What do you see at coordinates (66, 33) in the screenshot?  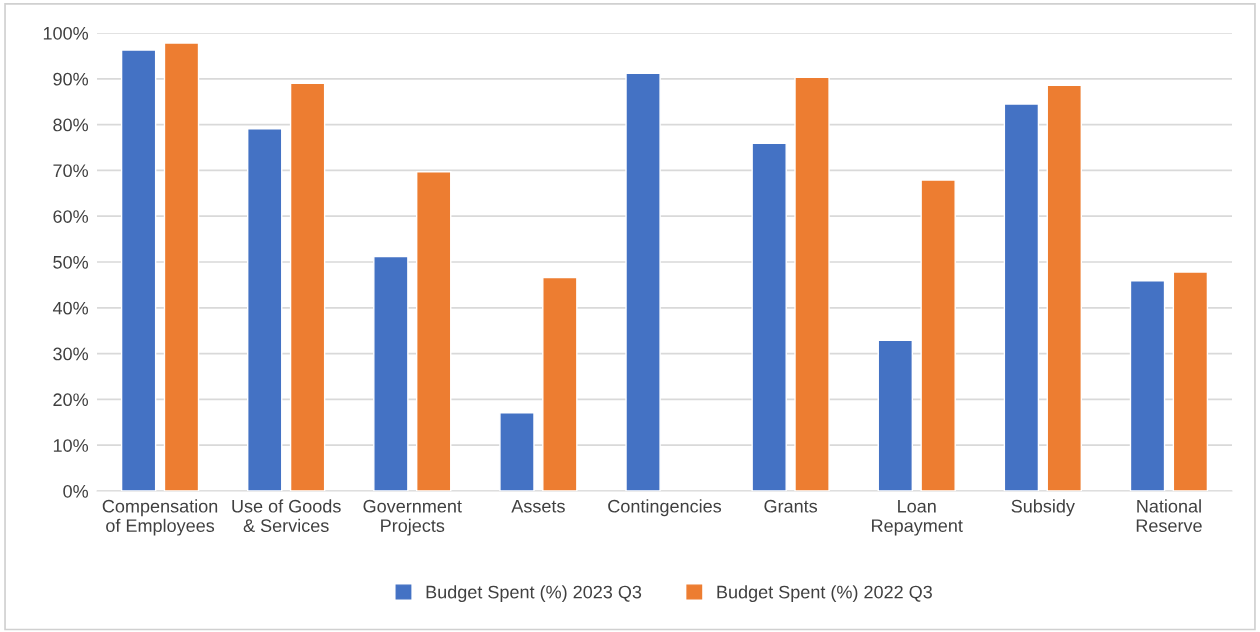 I see `y-tick-label: 100%` at bounding box center [66, 33].